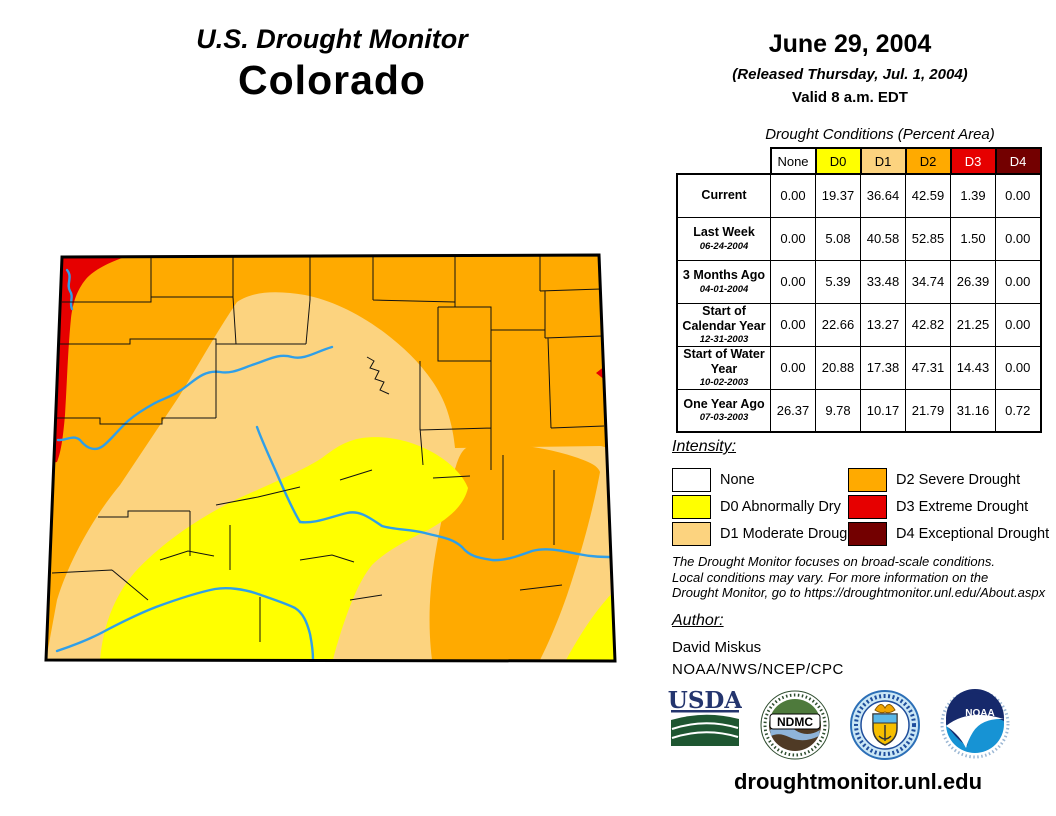 The height and width of the screenshot is (816, 1056). I want to click on value-cell: 13.27, so click(883, 324).